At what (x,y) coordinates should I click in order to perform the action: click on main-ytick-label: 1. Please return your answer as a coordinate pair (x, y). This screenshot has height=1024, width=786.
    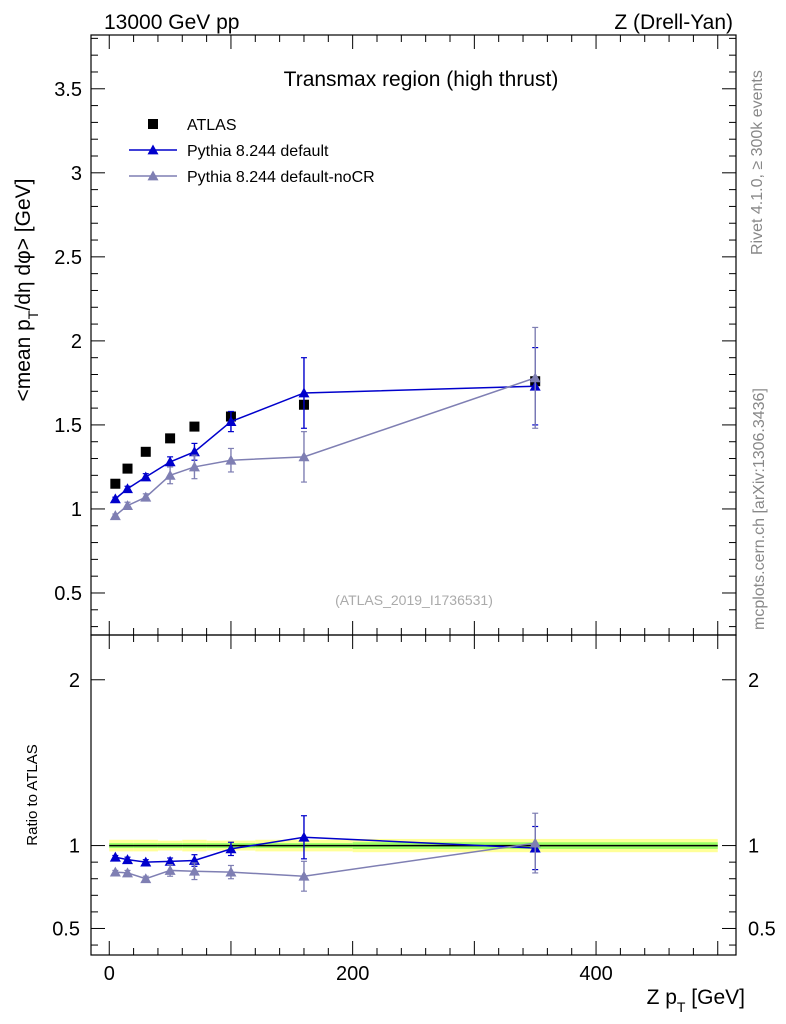
    Looking at the image, I should click on (76, 510).